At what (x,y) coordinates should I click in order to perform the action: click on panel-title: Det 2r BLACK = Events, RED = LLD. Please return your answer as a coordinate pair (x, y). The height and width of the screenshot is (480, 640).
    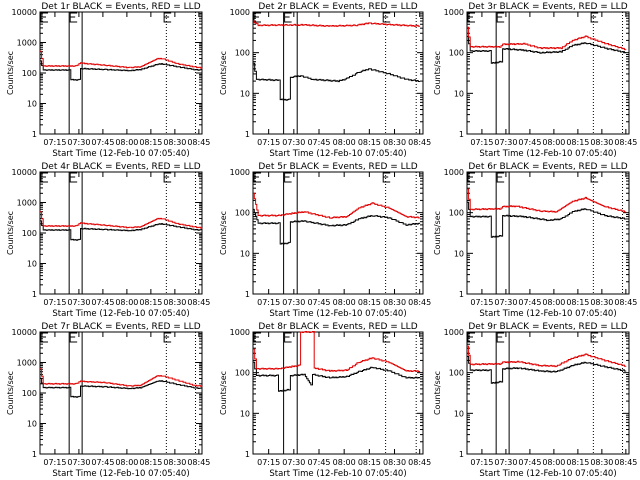
    Looking at the image, I should click on (337, 7).